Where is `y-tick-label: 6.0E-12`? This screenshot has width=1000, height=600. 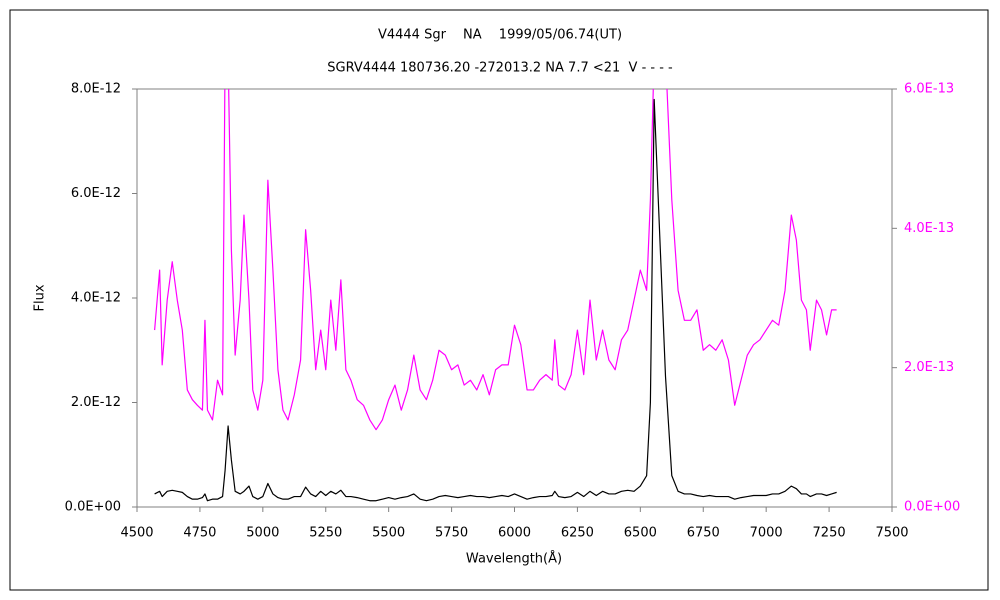
y-tick-label: 6.0E-12 is located at coordinates (96, 193).